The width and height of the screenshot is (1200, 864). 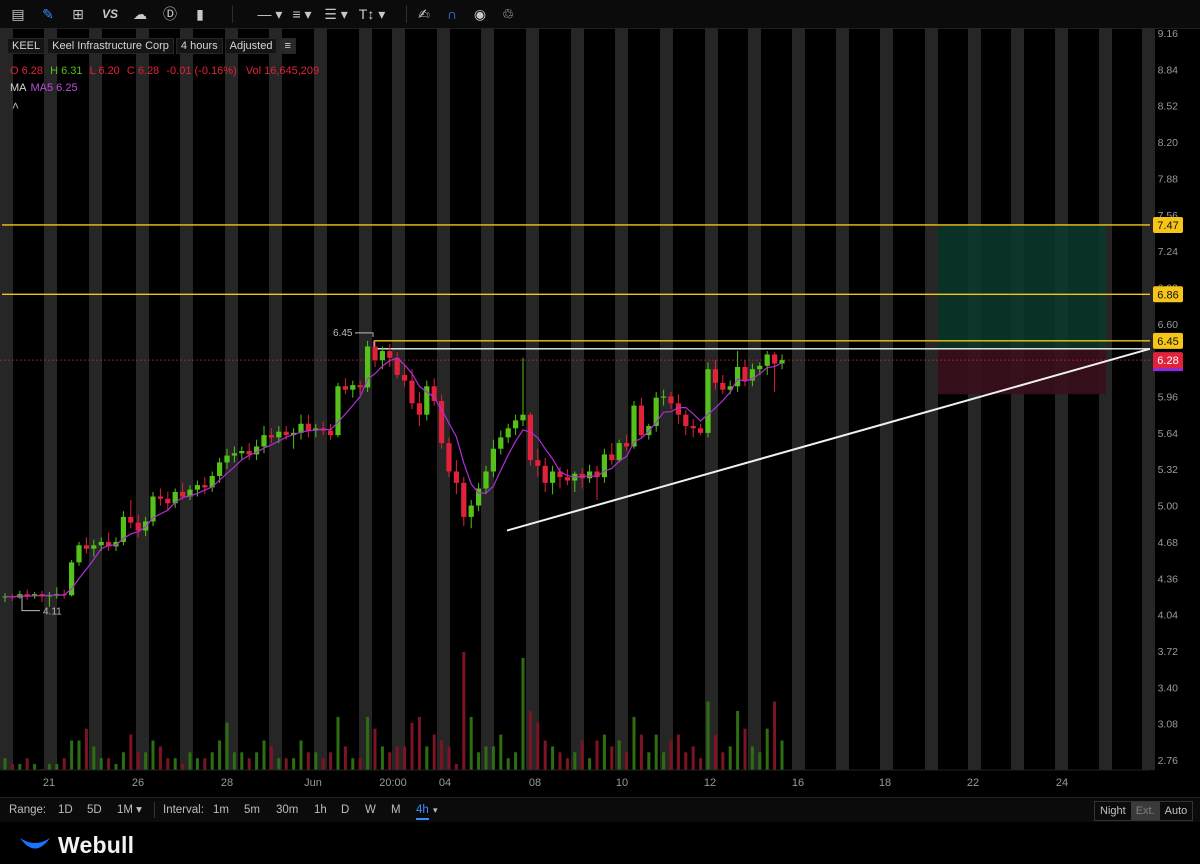 I want to click on candle-chart-icon: ▤, so click(x=18, y=14).